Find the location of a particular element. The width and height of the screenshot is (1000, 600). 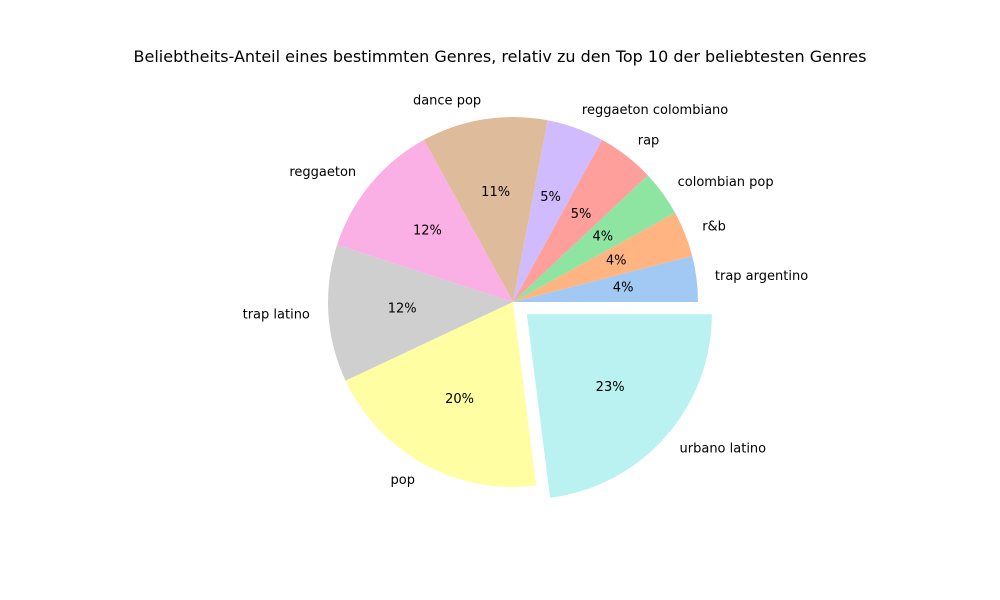

pie-slice-reggaeton-colombiano is located at coordinates (558, 211).